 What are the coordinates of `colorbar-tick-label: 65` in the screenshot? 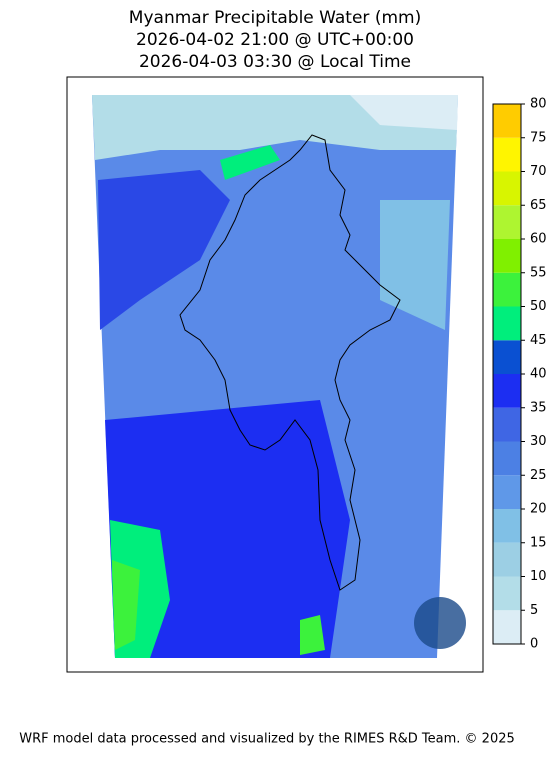 It's located at (538, 205).